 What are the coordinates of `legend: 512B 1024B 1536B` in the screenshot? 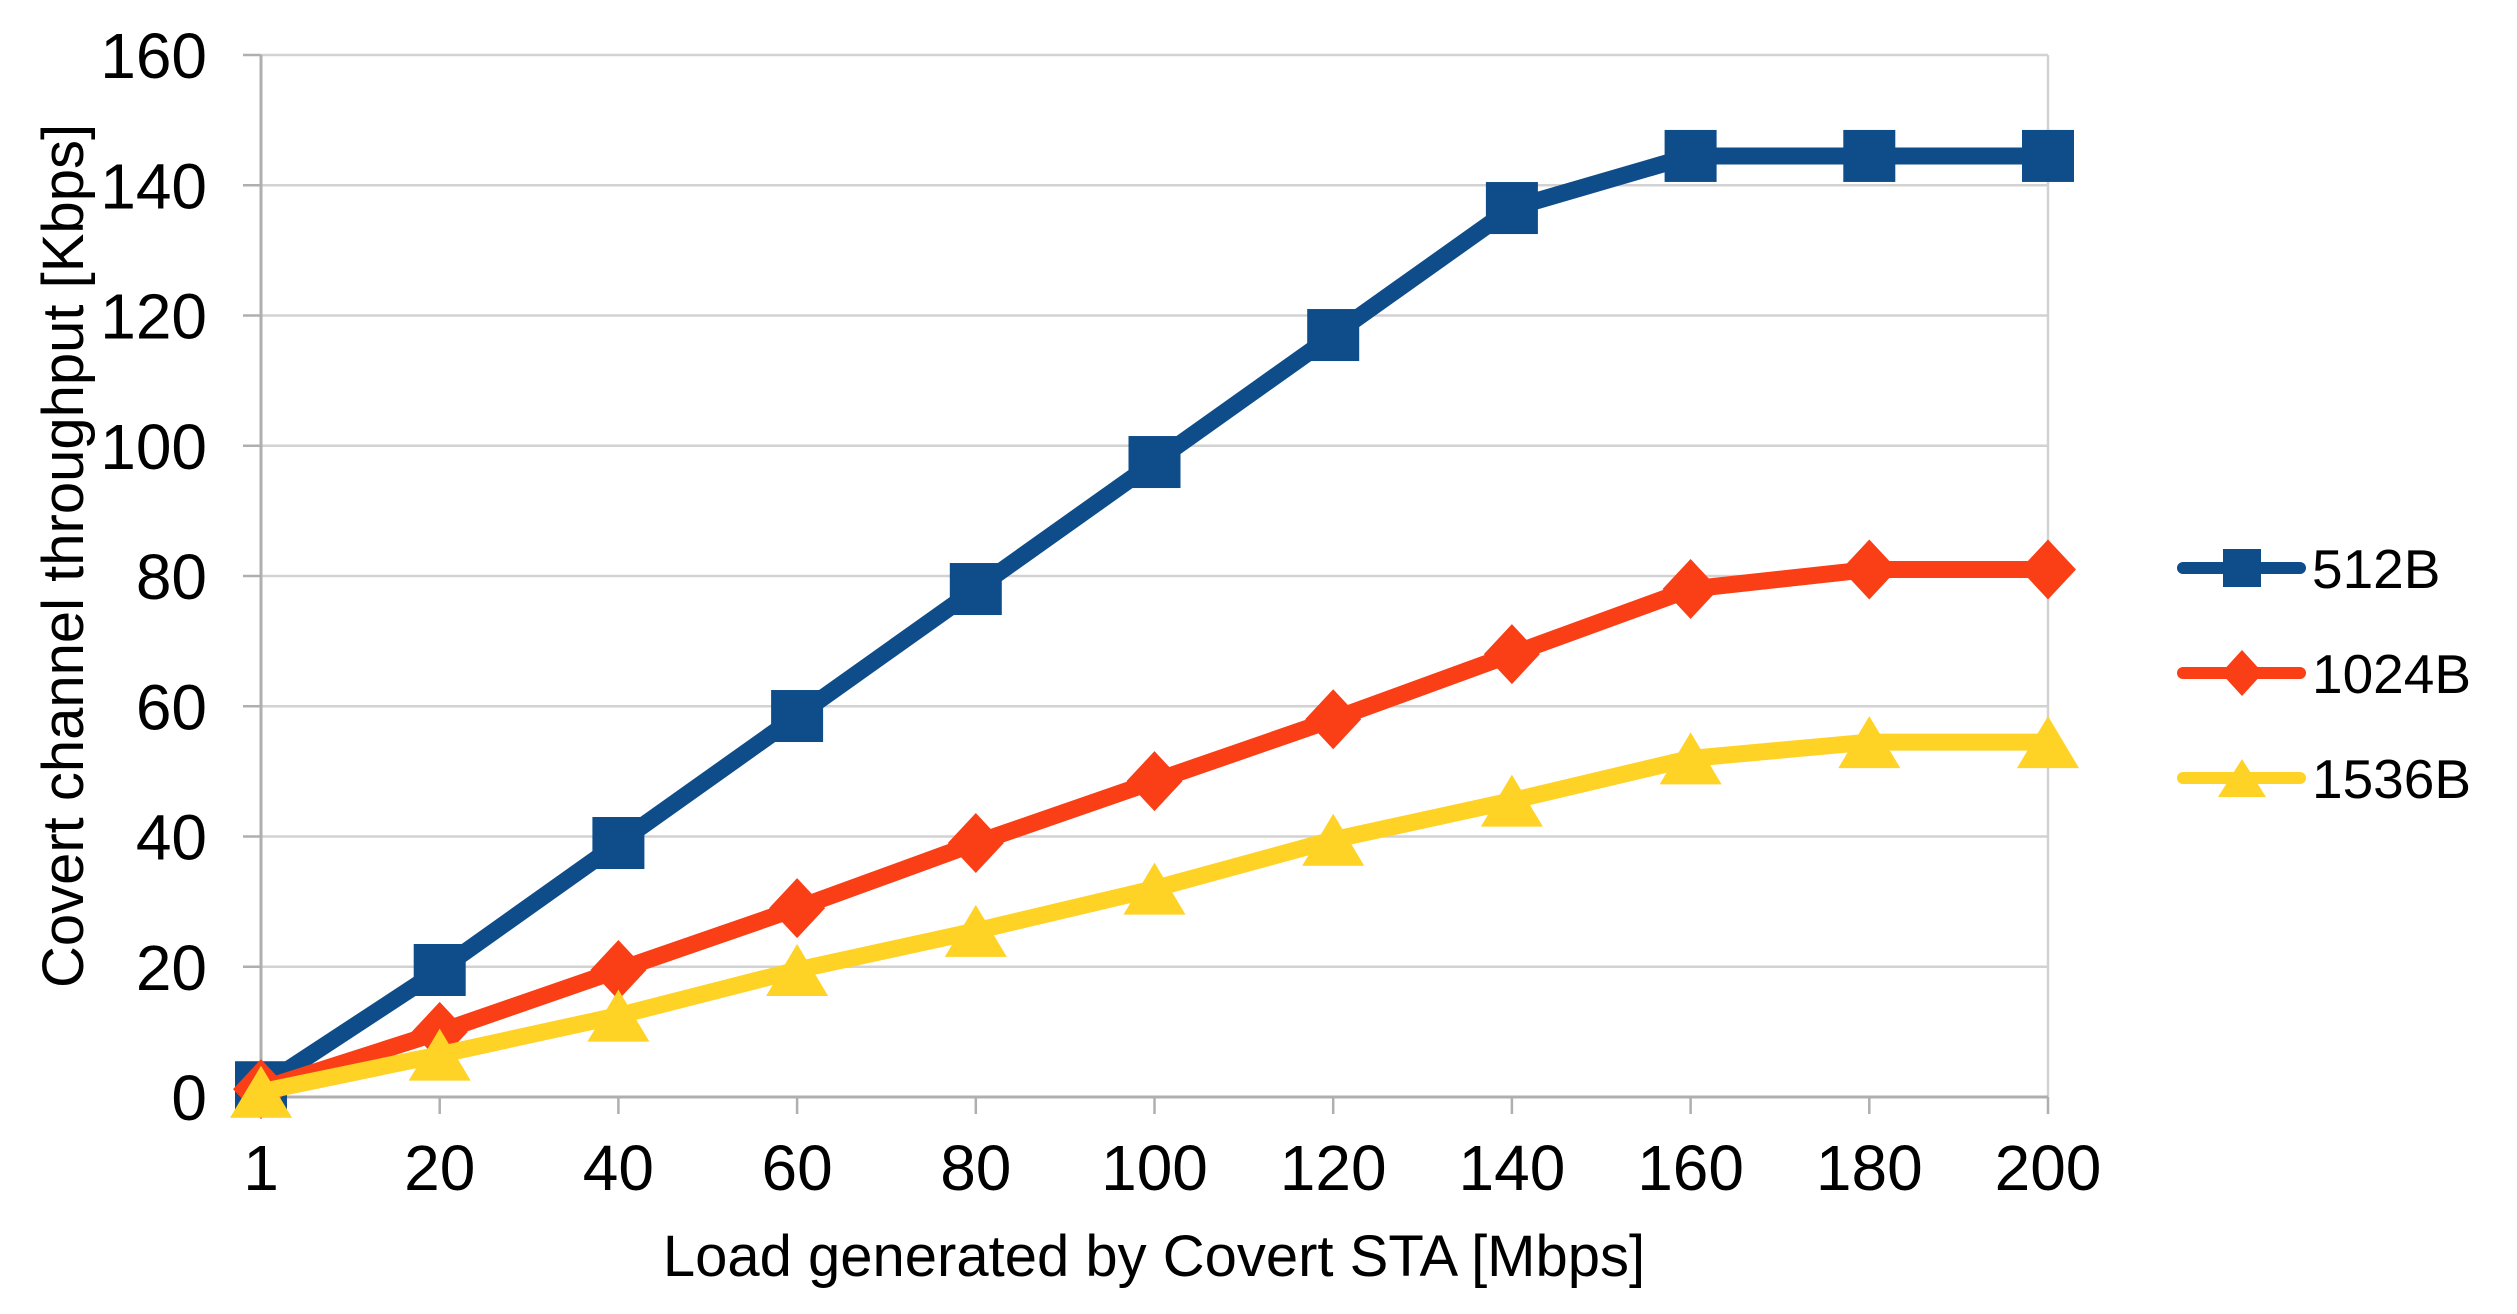 It's located at (2324, 674).